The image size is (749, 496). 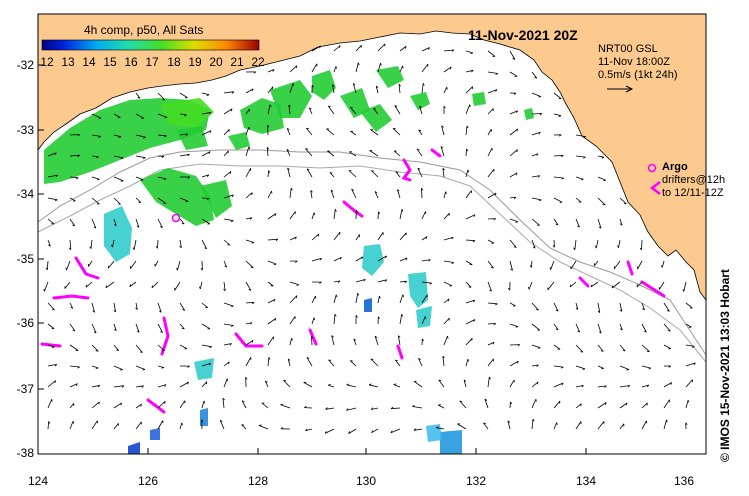 What do you see at coordinates (638, 75) in the screenshot?
I see `current-scale: 0.5m/s (1kt 24h)` at bounding box center [638, 75].